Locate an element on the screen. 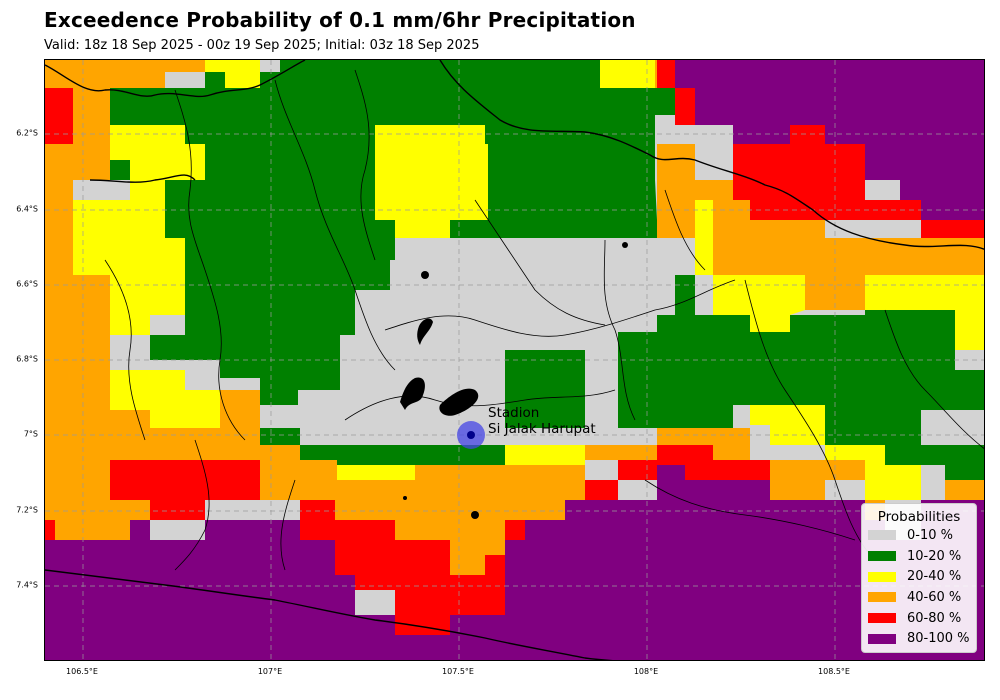 The height and width of the screenshot is (700, 1000). station-marker is located at coordinates (471, 435).